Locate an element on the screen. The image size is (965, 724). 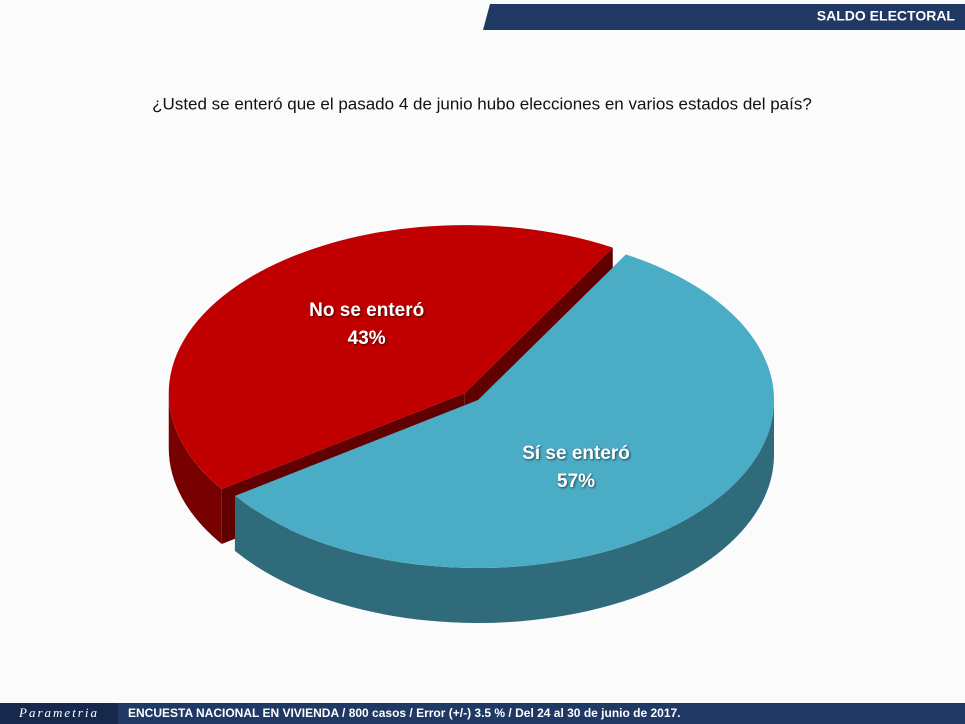
header-bar is located at coordinates (724, 17).